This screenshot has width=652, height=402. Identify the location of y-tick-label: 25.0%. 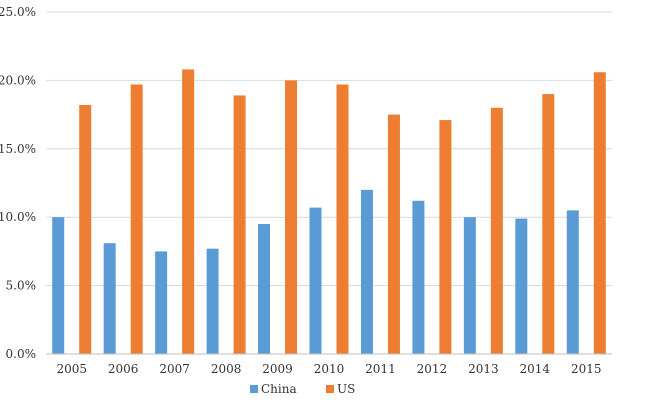
(18, 12).